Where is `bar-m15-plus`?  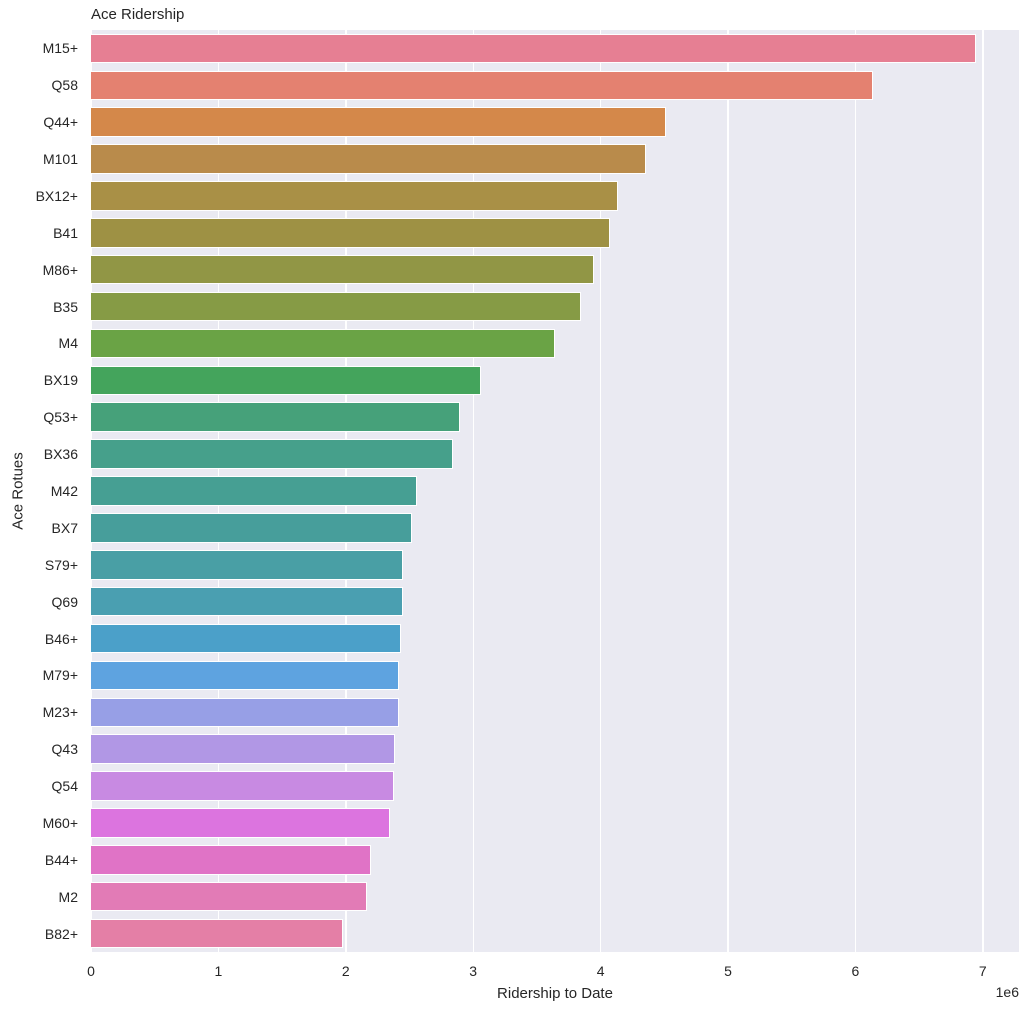
bar-m15-plus is located at coordinates (534, 48).